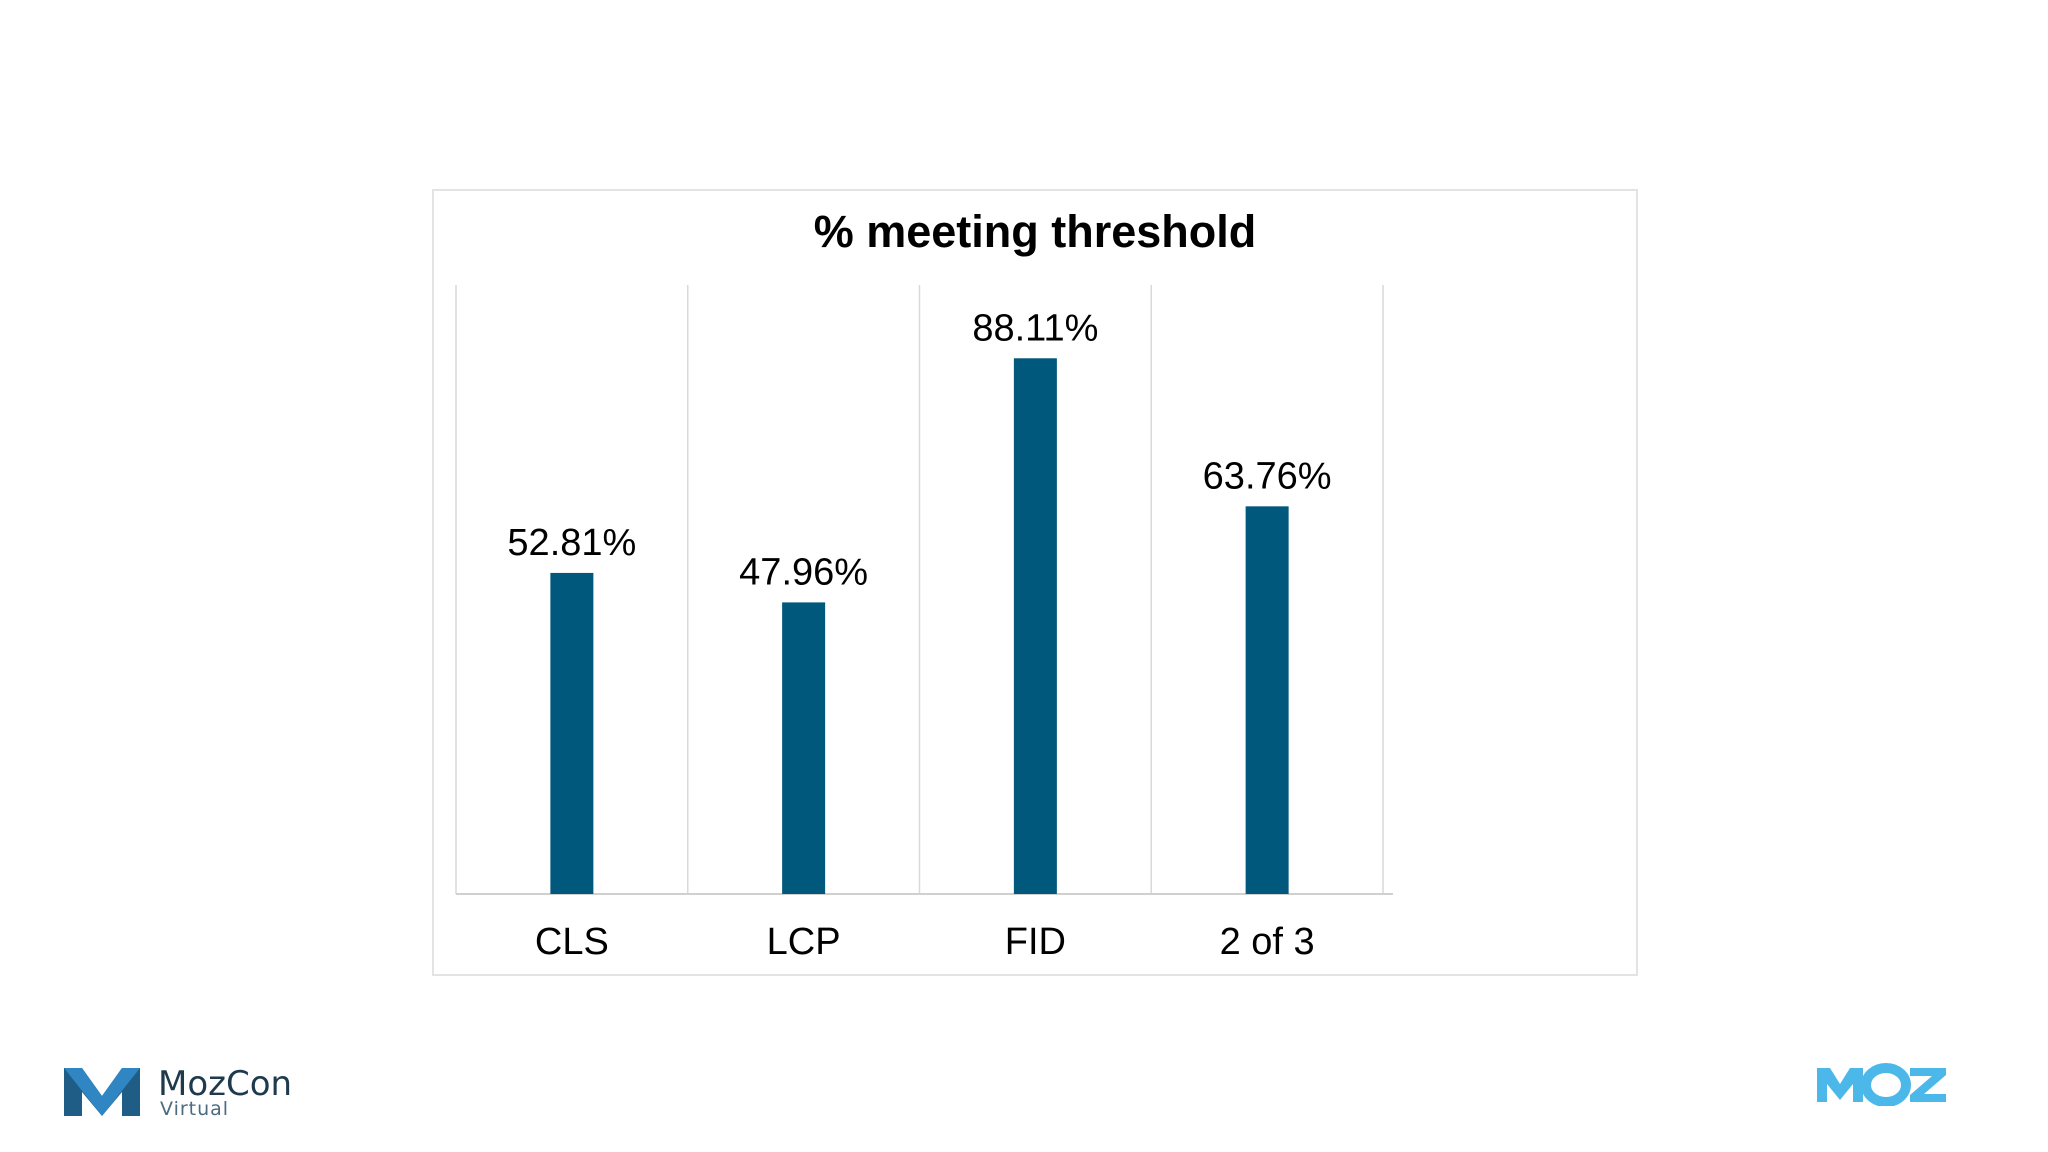 Image resolution: width=2048 pixels, height=1152 pixels. What do you see at coordinates (225, 1084) in the screenshot?
I see `mozcon-logo-text: MozCon` at bounding box center [225, 1084].